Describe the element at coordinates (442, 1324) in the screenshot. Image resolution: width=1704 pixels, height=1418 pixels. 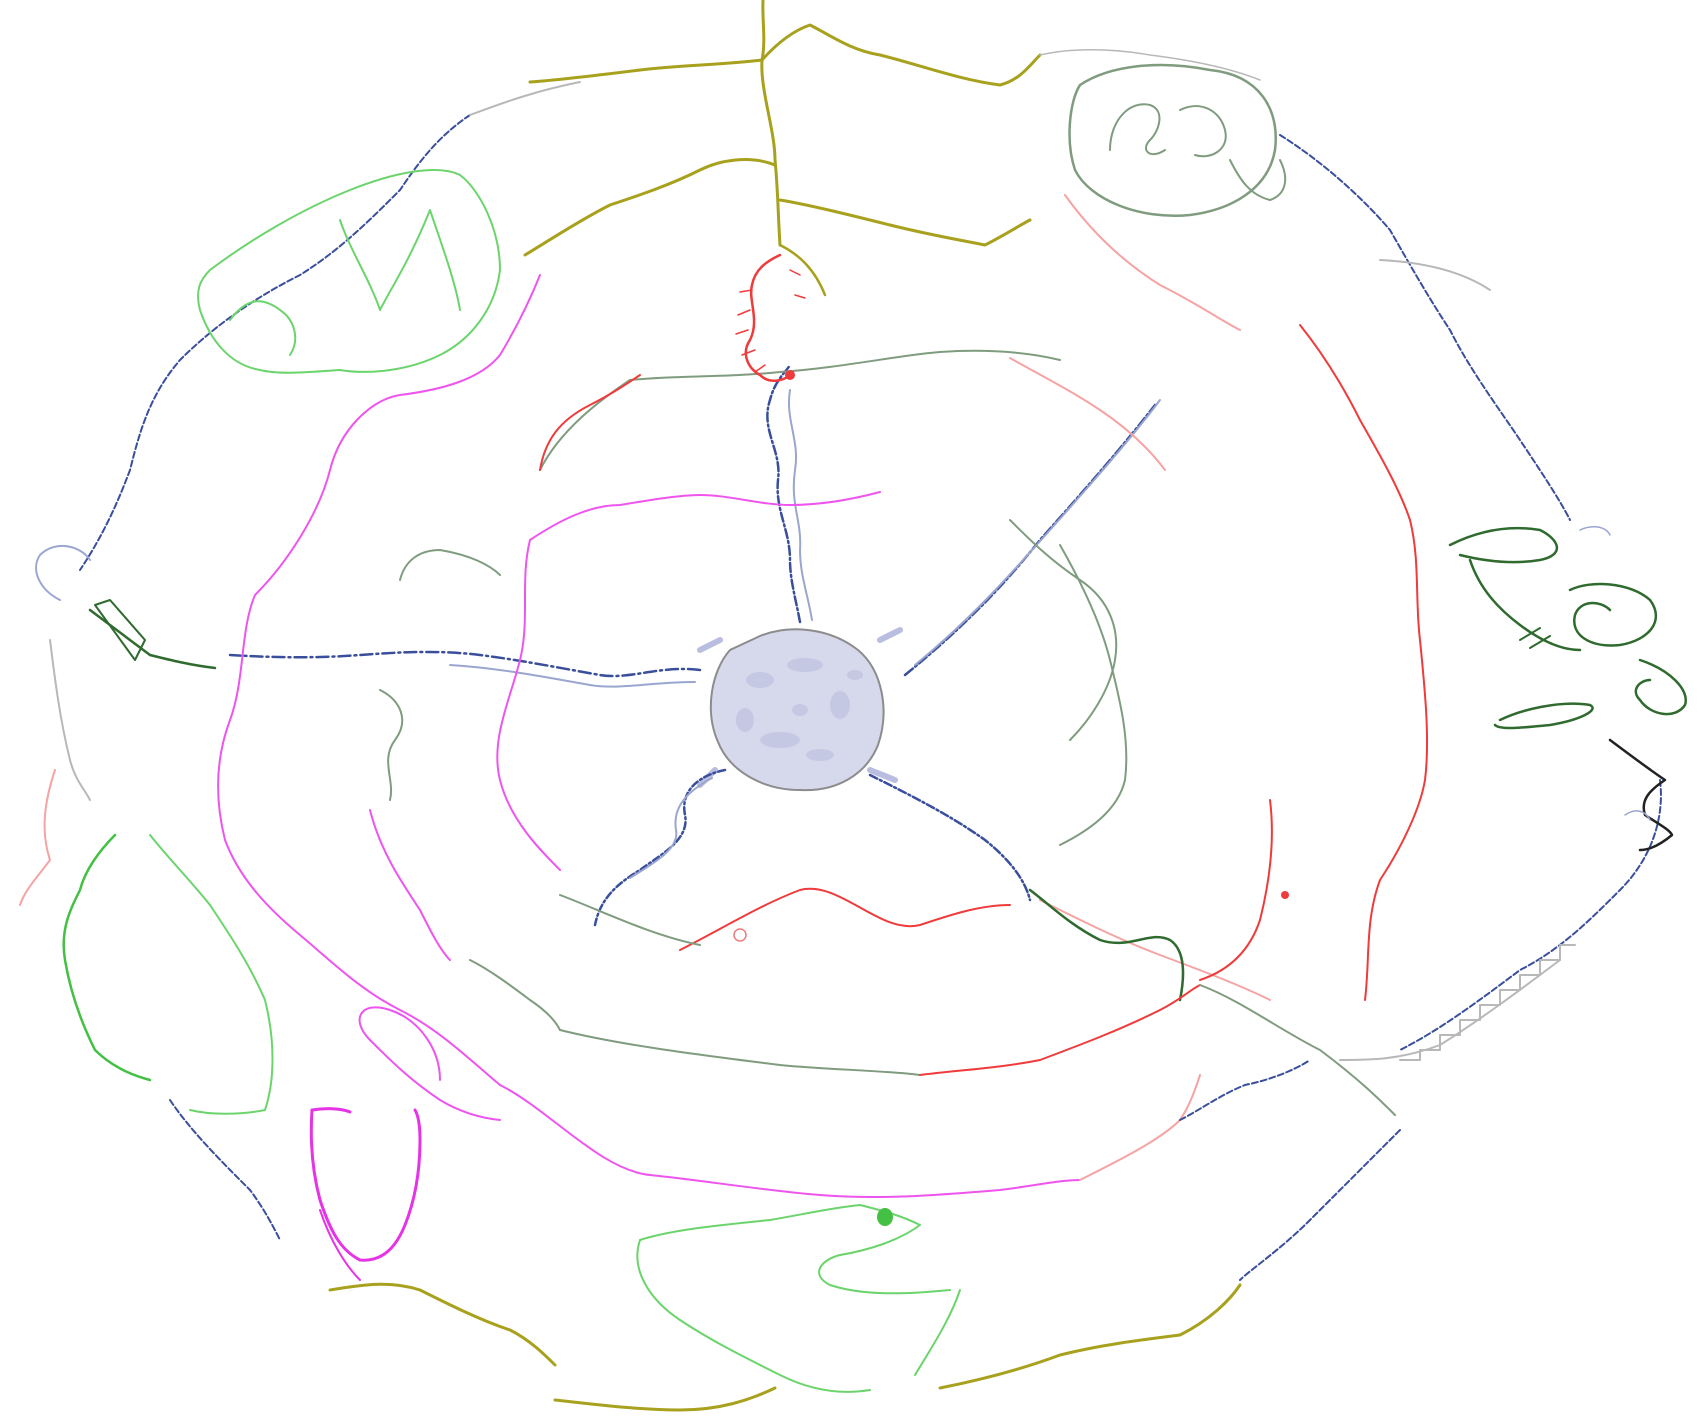
I see `olive-arc-left` at that location.